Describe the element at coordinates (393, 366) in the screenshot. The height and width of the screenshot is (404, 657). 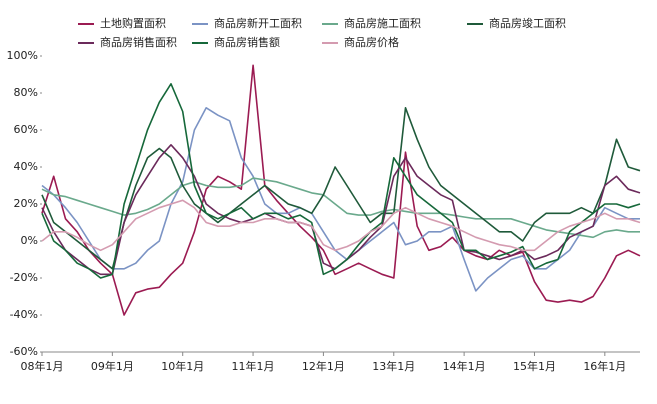
I see `x-tick-label: 13年1月` at that location.